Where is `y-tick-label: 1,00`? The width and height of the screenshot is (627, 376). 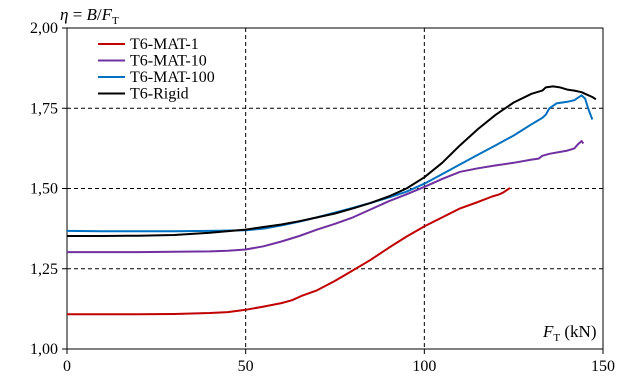
y-tick-label: 1,00 is located at coordinates (44, 349).